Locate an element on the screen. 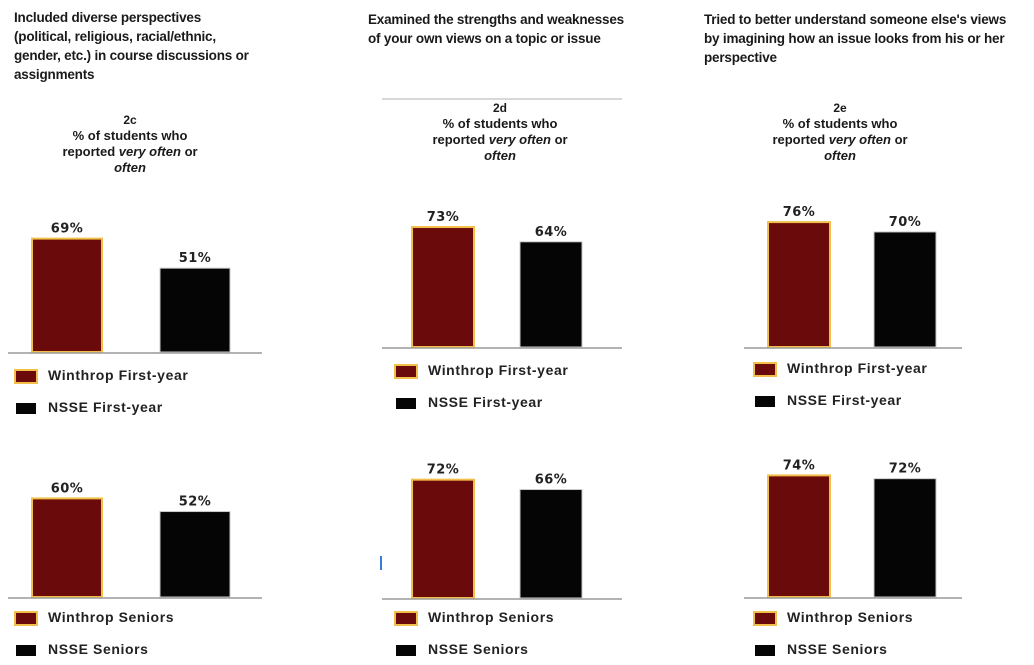  data-label: 70% is located at coordinates (905, 222).